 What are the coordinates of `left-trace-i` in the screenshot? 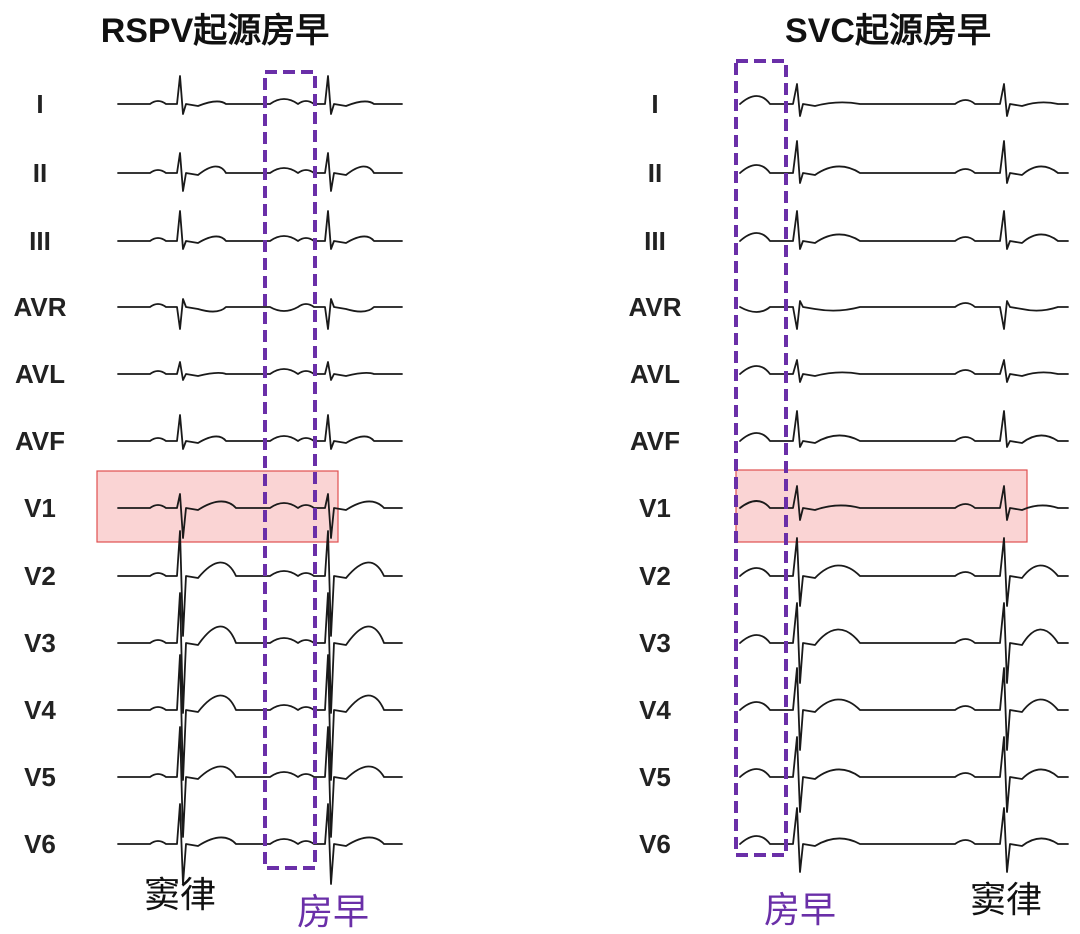 It's located at (260, 95).